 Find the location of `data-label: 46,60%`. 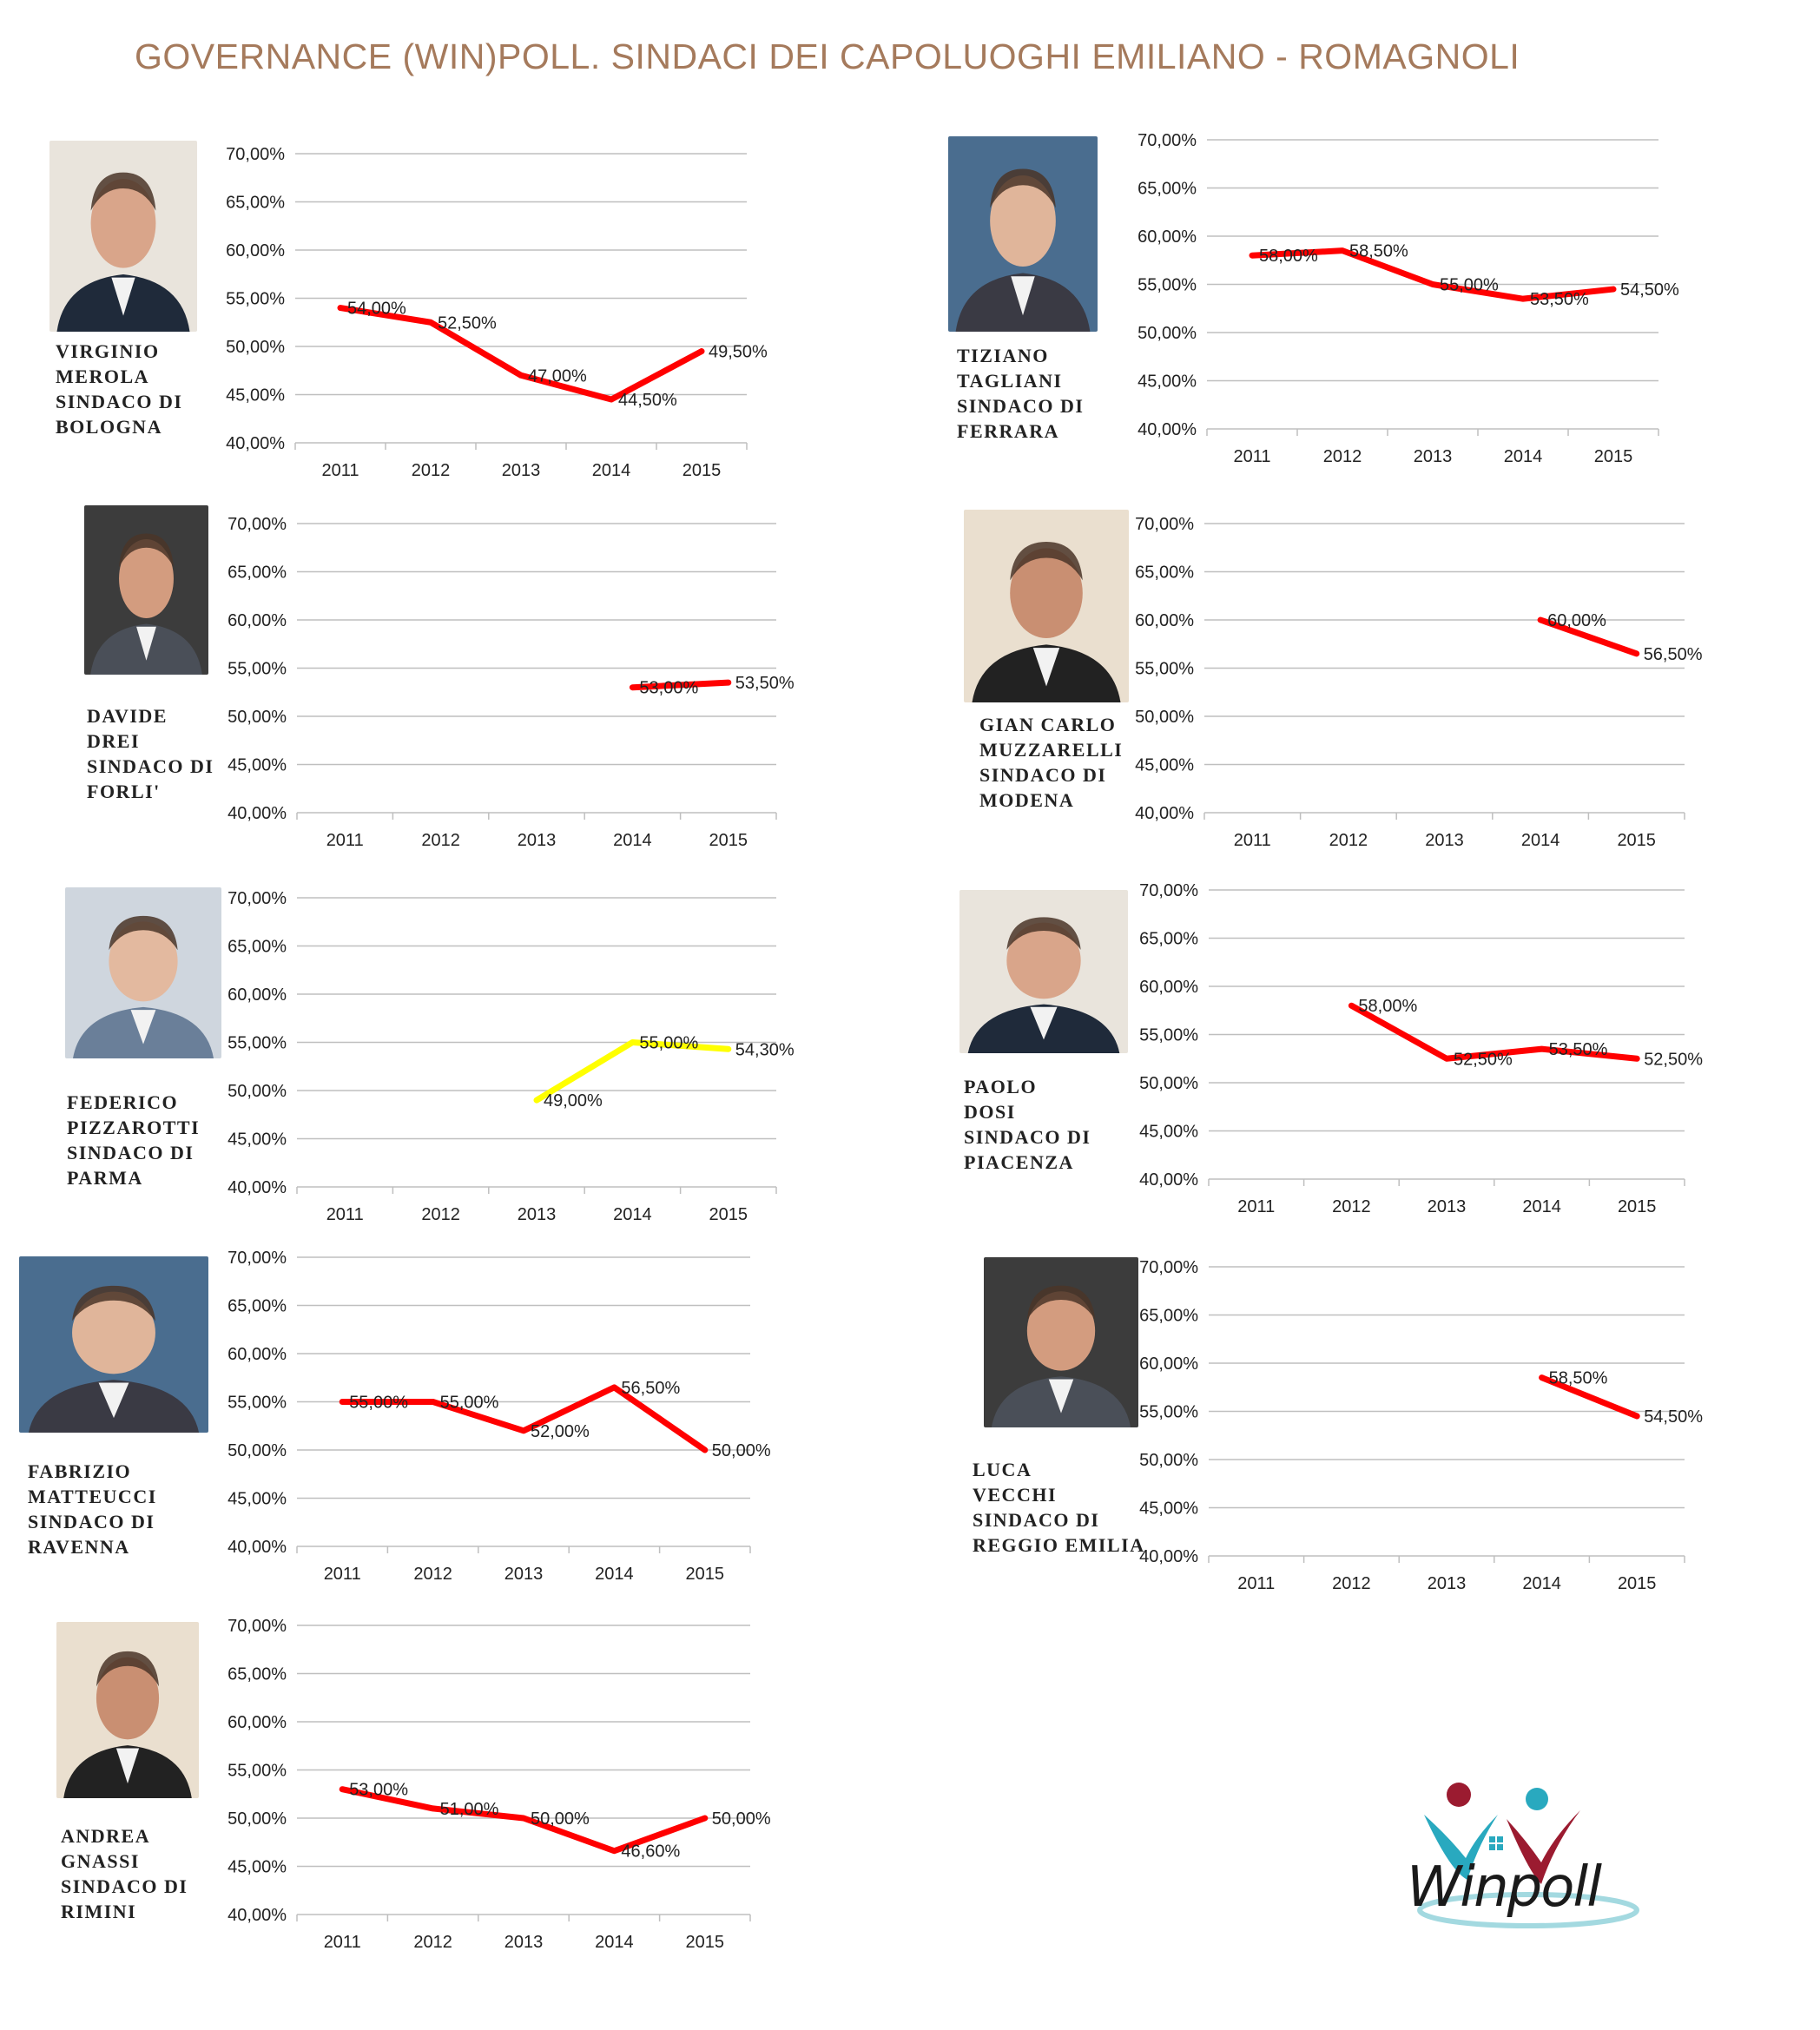

data-label: 46,60% is located at coordinates (650, 1852).